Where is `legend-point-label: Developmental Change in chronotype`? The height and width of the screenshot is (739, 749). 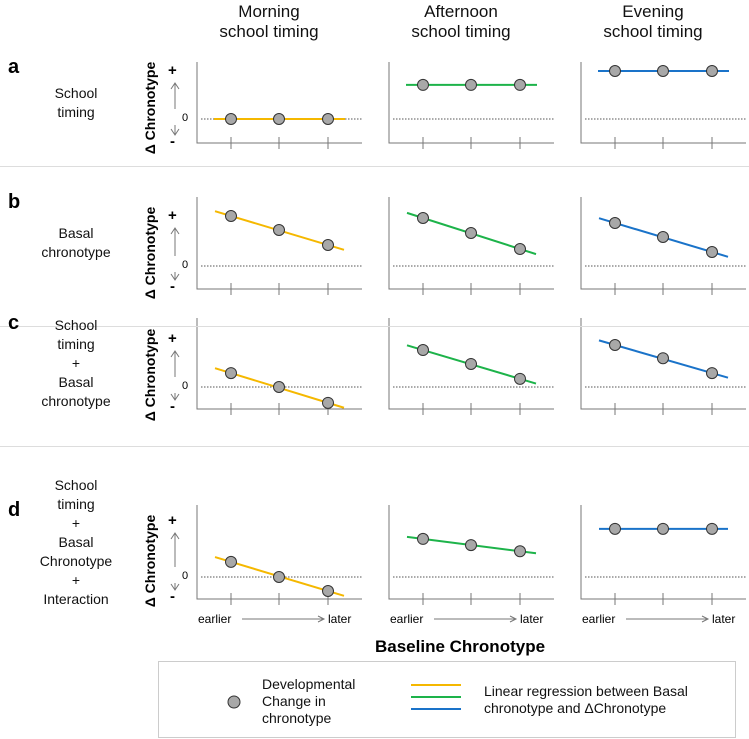
legend-point-label: Developmental Change in chronotype is located at coordinates (308, 701).